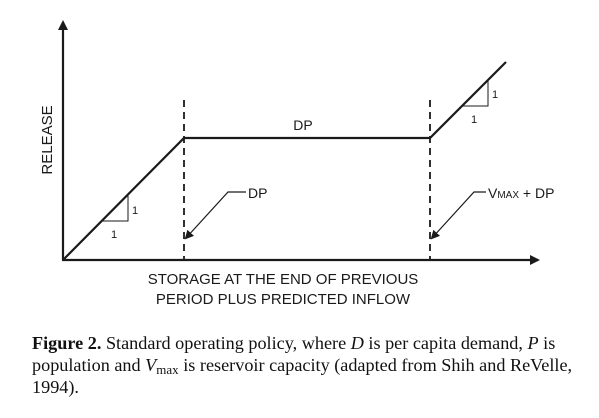 The image size is (599, 418). Describe the element at coordinates (445, 343) in the screenshot. I see `caption-text-2: is per capita demand,` at that location.